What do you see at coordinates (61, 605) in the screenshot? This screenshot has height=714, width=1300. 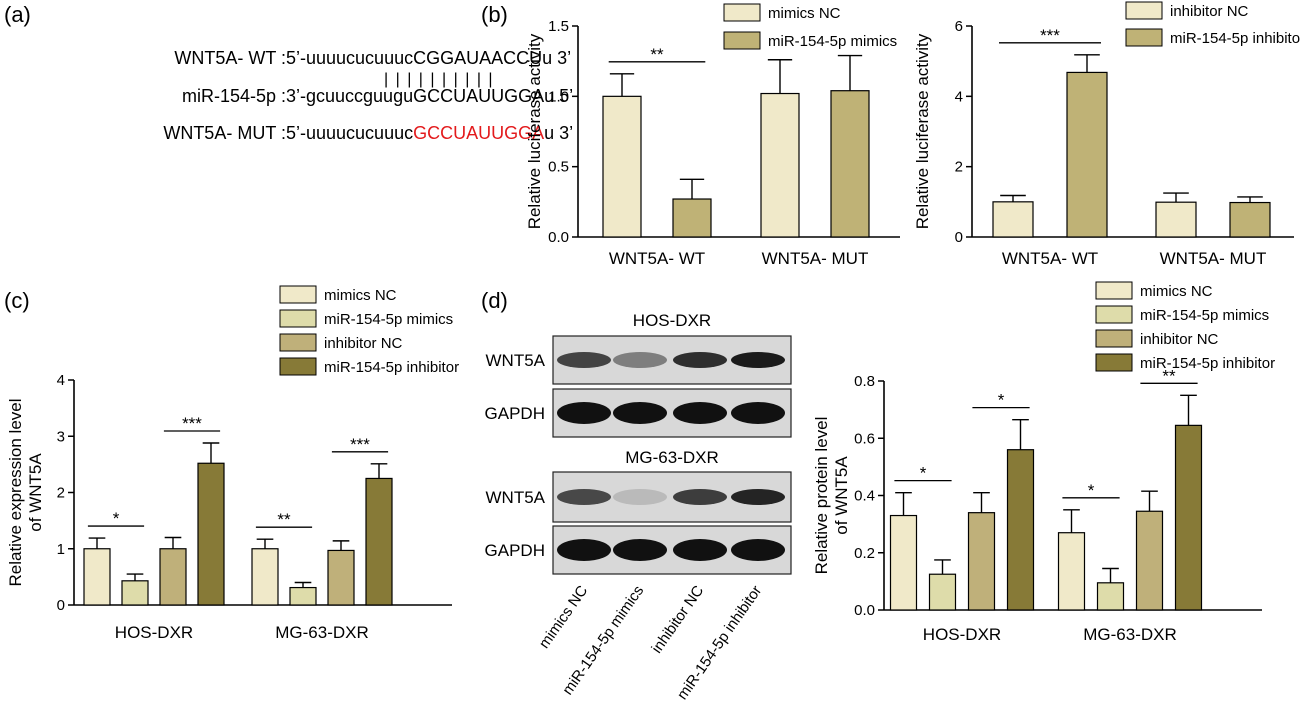 I see `y-tick-label: 0` at bounding box center [61, 605].